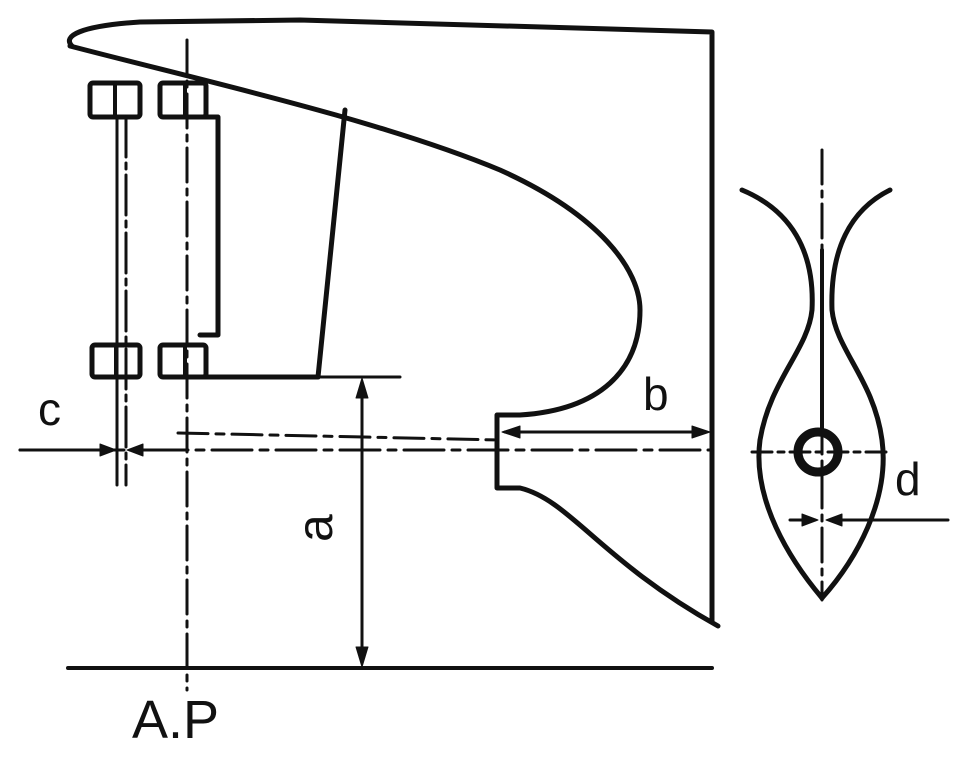  What do you see at coordinates (362, 657) in the screenshot?
I see `dimension-a-arrow-bottom` at bounding box center [362, 657].